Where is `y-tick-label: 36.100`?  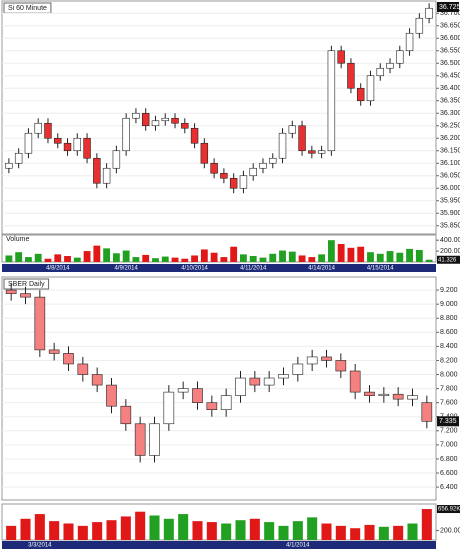
y-tick-label: 36.100 is located at coordinates (450, 163).